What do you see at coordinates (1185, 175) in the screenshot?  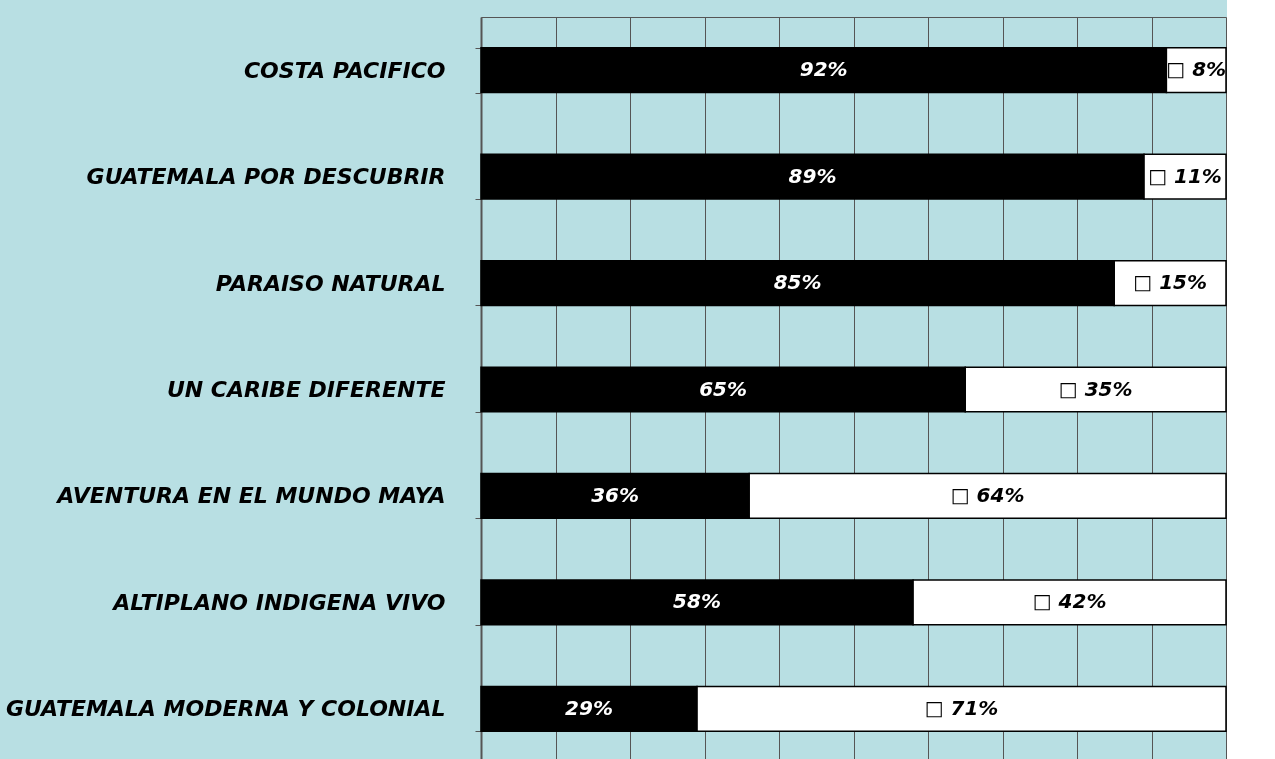 I see `data-label: □ 11%` at bounding box center [1185, 175].